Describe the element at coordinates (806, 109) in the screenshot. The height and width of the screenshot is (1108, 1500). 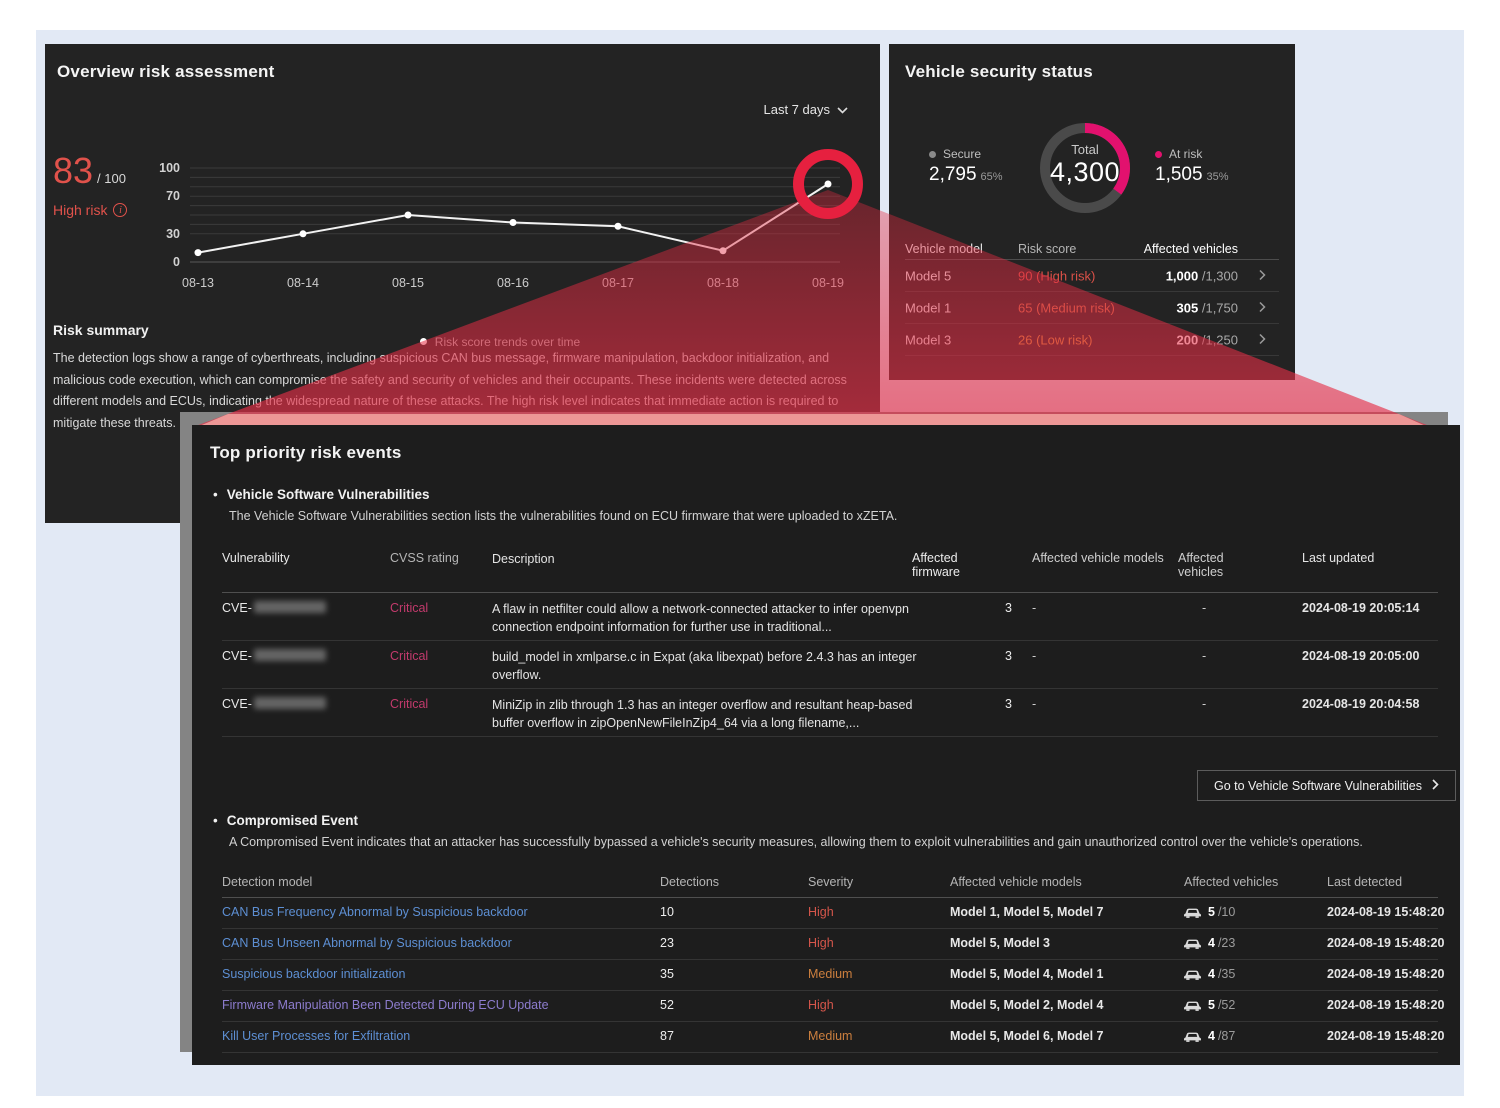
I see `period-selector: Last 7 days` at that location.